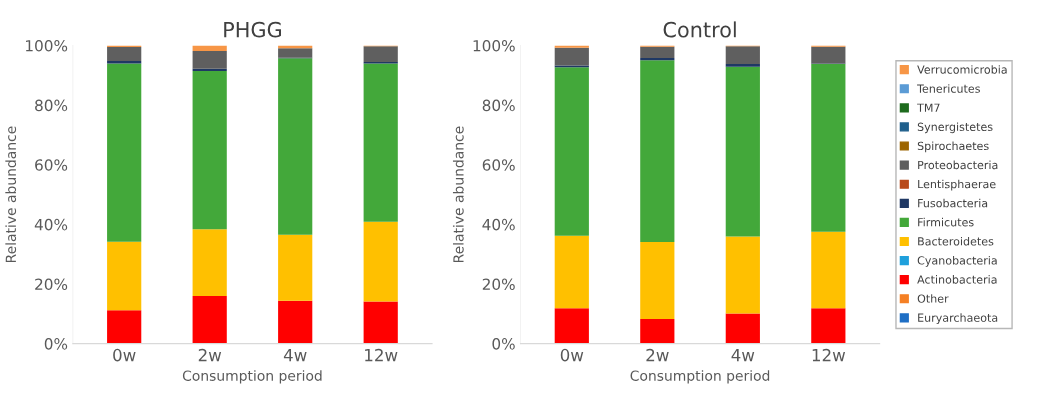  I want to click on legend-label: Firmicutes, so click(946, 222).